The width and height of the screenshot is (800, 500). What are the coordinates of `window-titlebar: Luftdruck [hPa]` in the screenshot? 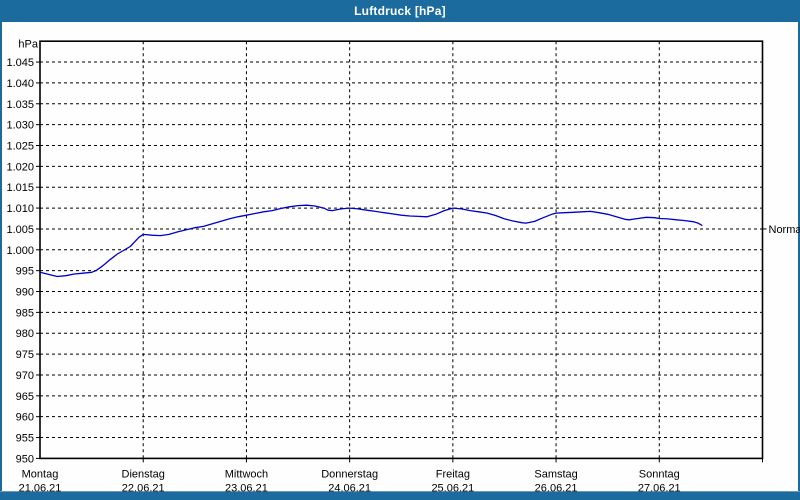 It's located at (400, 11).